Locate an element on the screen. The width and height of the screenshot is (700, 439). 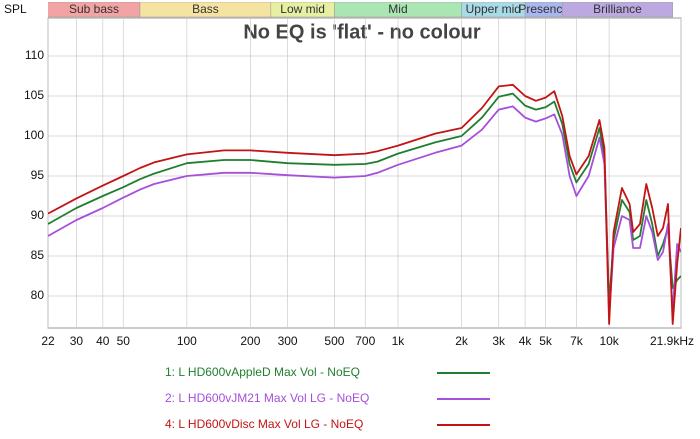
x-tick-label: 300 is located at coordinates (288, 341).